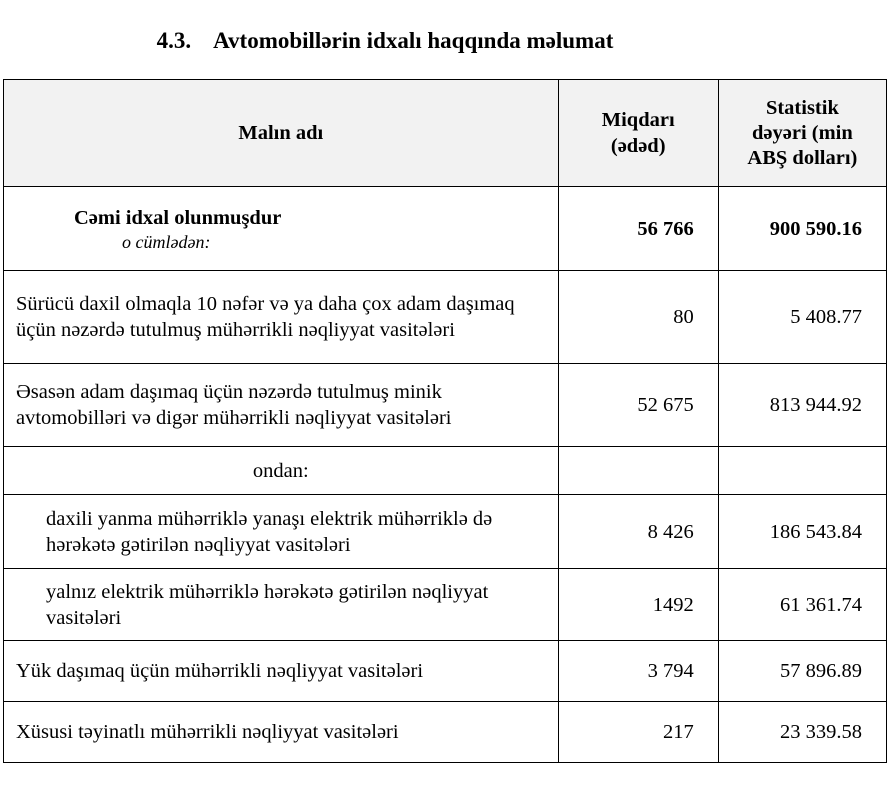 The height and width of the screenshot is (788, 895). I want to click on header-value: Statistik dəyəri (min ABŞ dolları), so click(802, 133).